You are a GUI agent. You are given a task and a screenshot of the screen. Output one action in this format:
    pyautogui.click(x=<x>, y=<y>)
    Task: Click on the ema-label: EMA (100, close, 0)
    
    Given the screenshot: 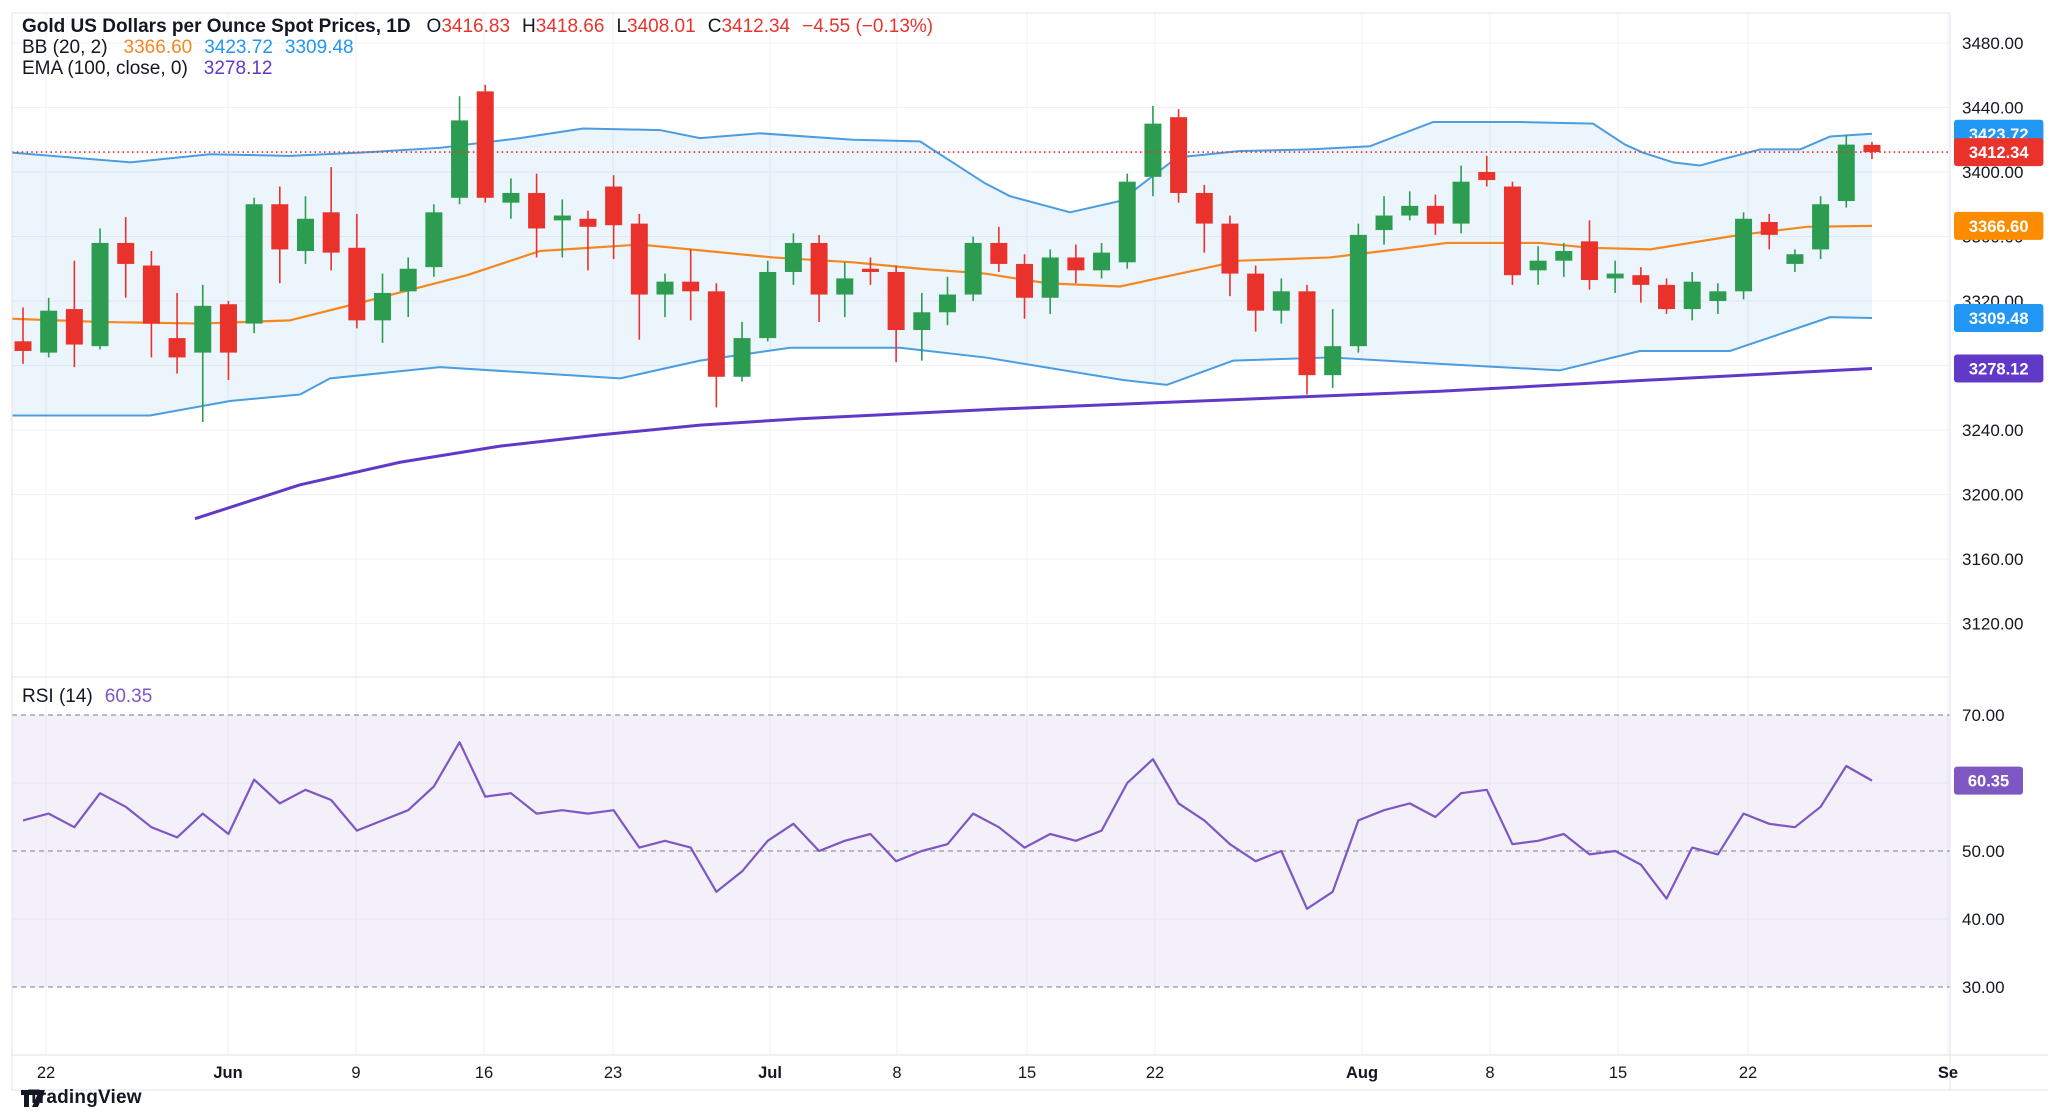 What is the action you would take?
    pyautogui.click(x=105, y=68)
    